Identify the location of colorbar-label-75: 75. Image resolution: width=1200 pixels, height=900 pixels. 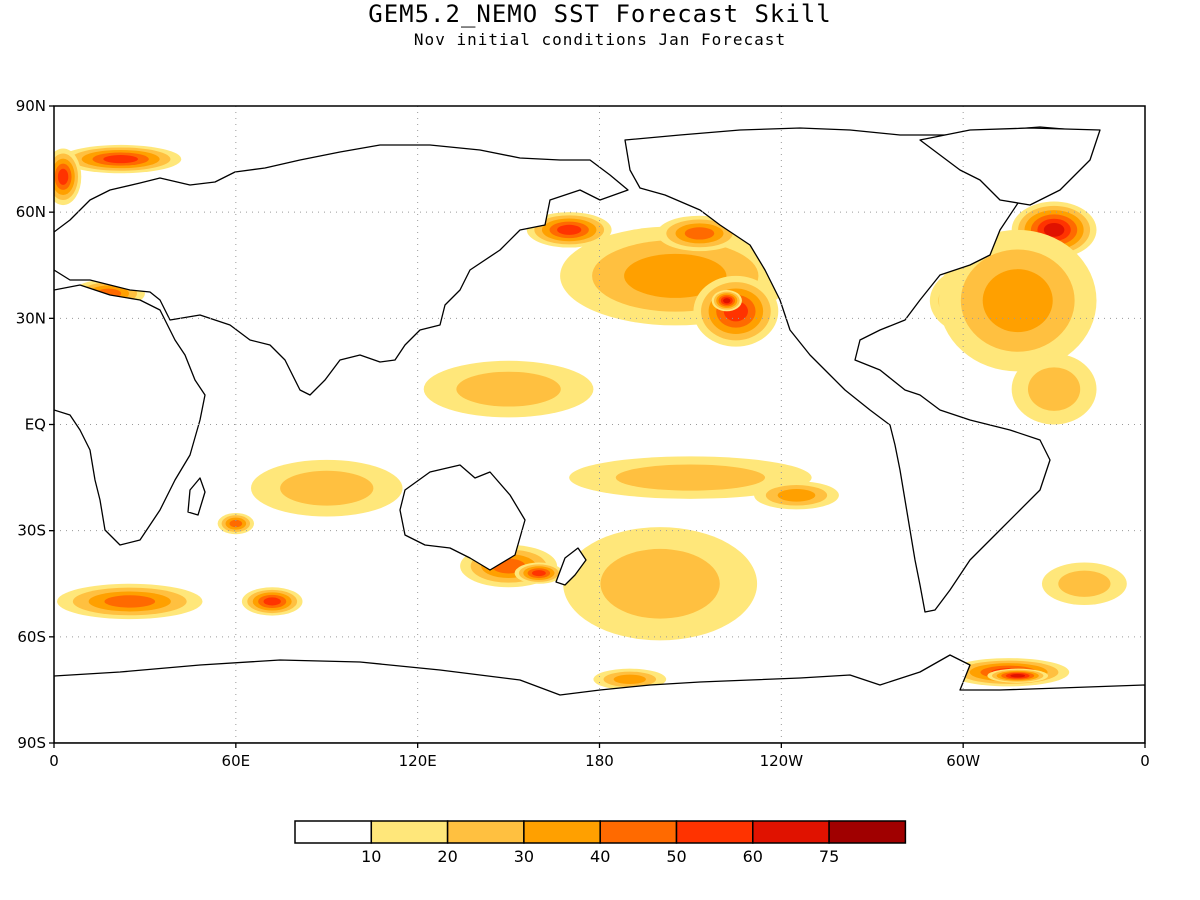
(829, 856).